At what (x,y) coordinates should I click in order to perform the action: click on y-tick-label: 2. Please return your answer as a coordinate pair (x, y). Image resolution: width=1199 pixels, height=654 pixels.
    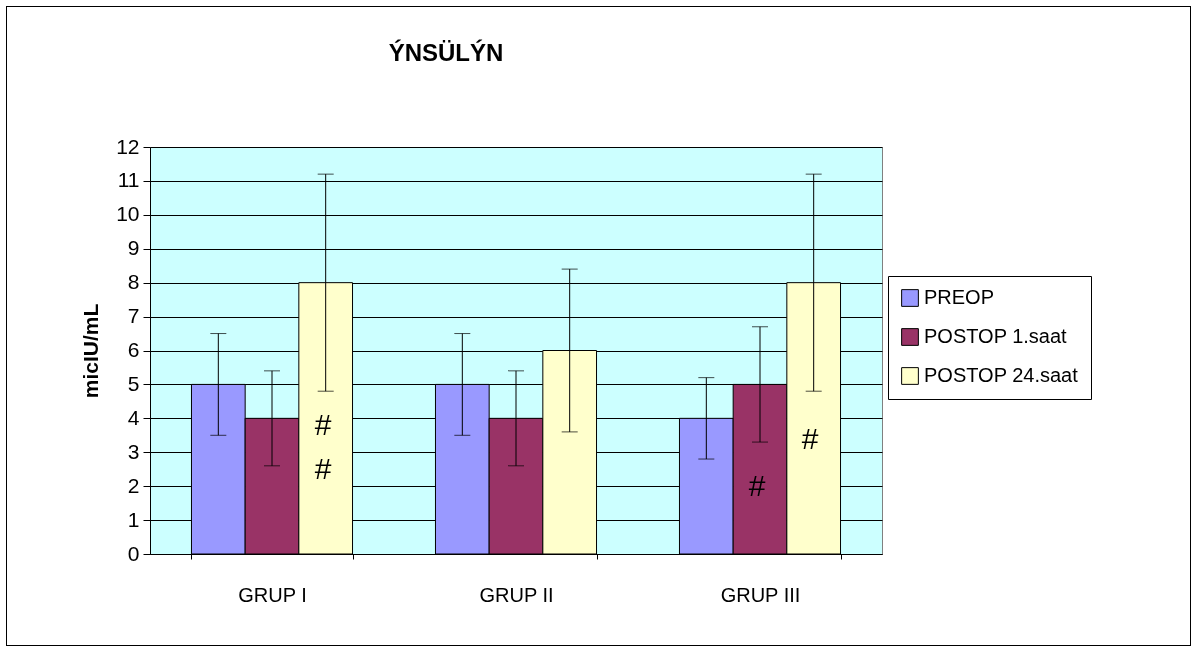
    Looking at the image, I should click on (133, 485).